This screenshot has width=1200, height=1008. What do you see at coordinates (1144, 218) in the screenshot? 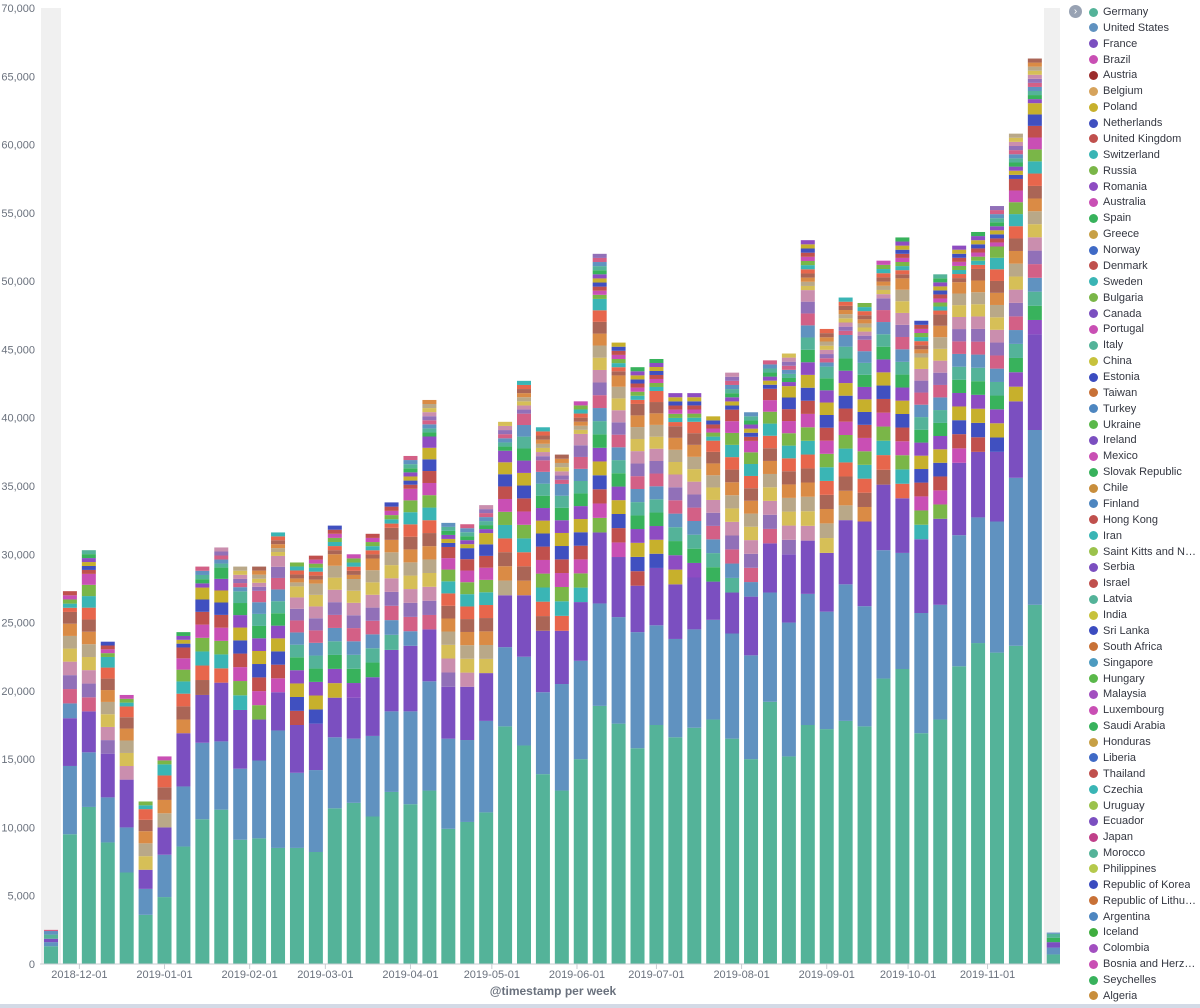
I see `legend-item: Spain` at bounding box center [1144, 218].